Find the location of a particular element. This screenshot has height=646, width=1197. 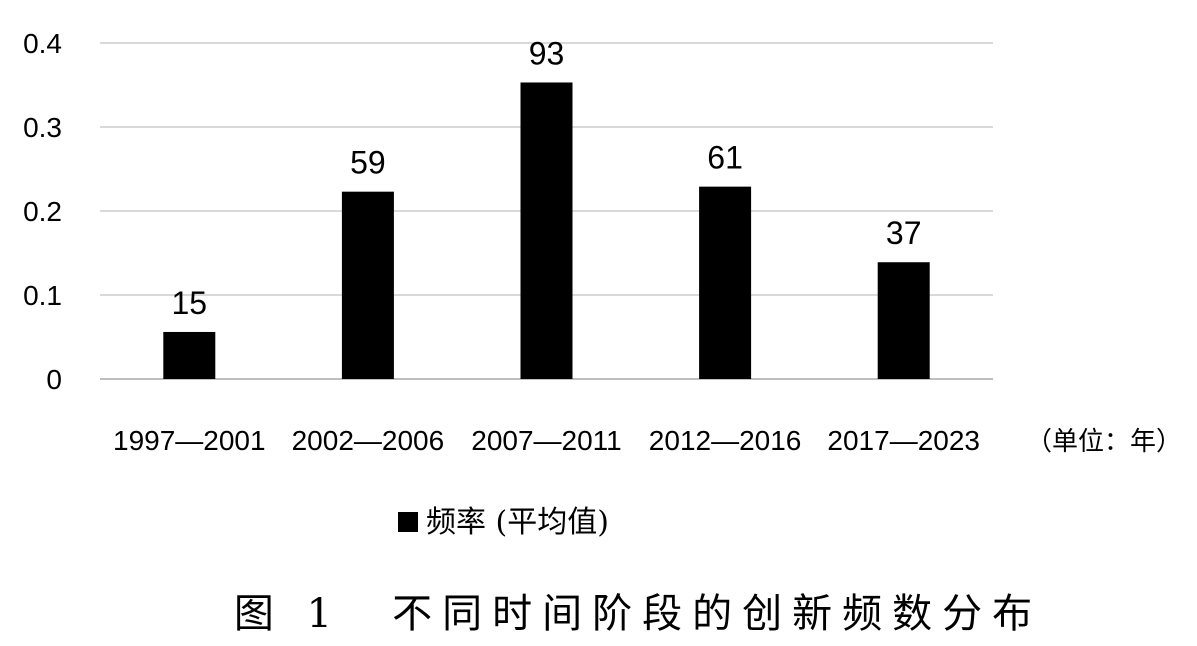

x-tick-label: 2017—2023 is located at coordinates (903, 440).